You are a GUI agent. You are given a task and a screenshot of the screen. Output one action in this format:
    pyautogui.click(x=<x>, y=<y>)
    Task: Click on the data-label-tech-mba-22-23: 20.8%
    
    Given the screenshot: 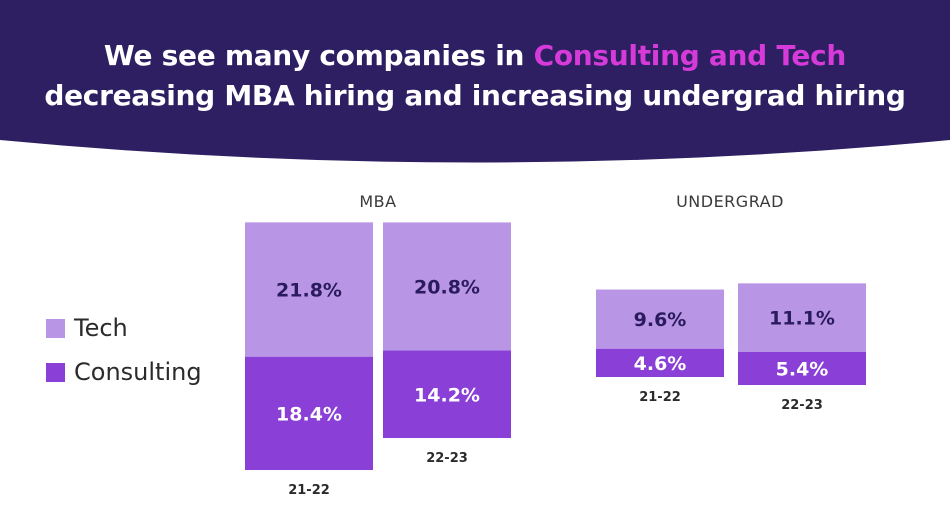 What is the action you would take?
    pyautogui.click(x=447, y=287)
    